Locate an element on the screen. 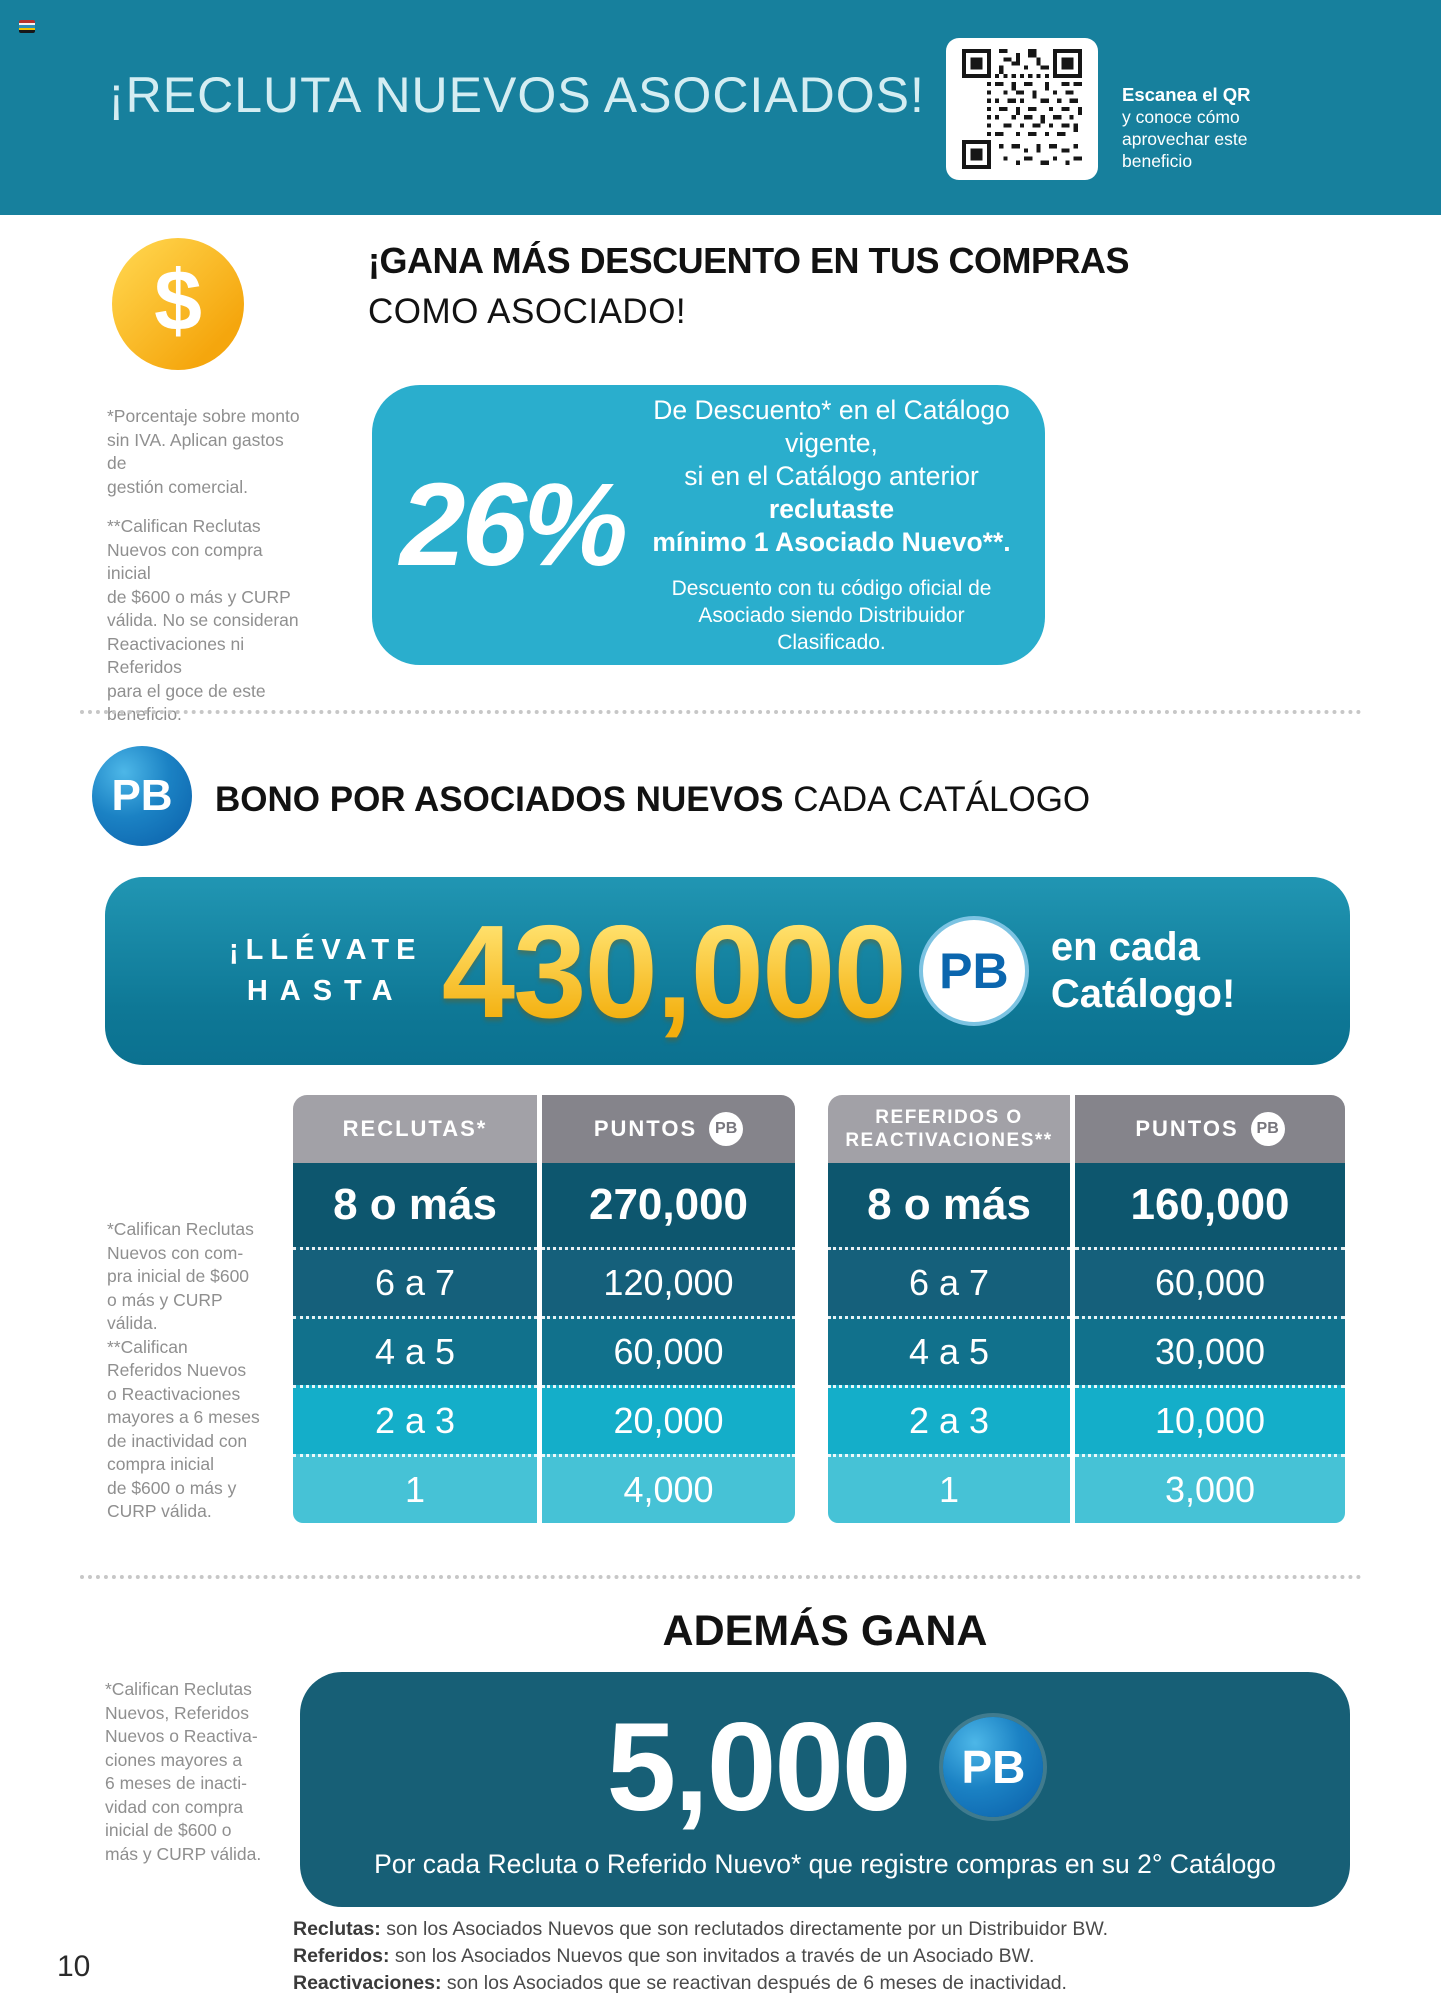 This screenshot has width=1441, height=2000. banner-lead-line1: ¡LLÉVATE is located at coordinates (325, 950).